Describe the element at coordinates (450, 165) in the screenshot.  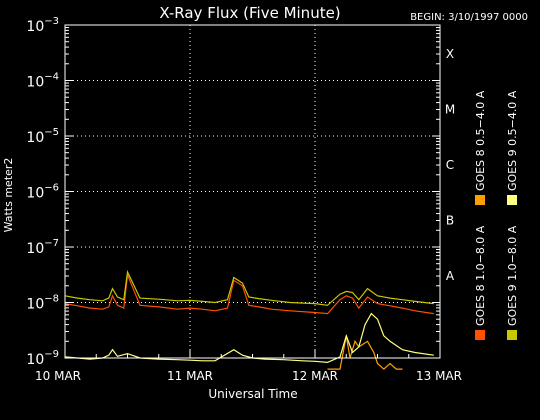
I see `flare-class-label: C` at that location.